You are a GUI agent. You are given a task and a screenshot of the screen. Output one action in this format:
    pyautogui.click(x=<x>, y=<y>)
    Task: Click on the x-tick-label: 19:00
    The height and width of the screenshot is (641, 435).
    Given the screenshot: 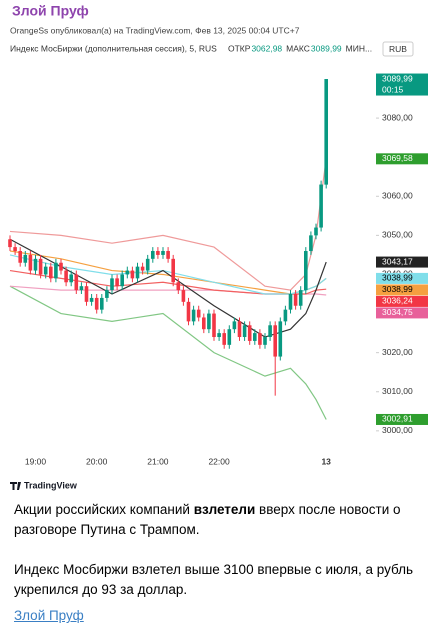 What is the action you would take?
    pyautogui.click(x=36, y=461)
    